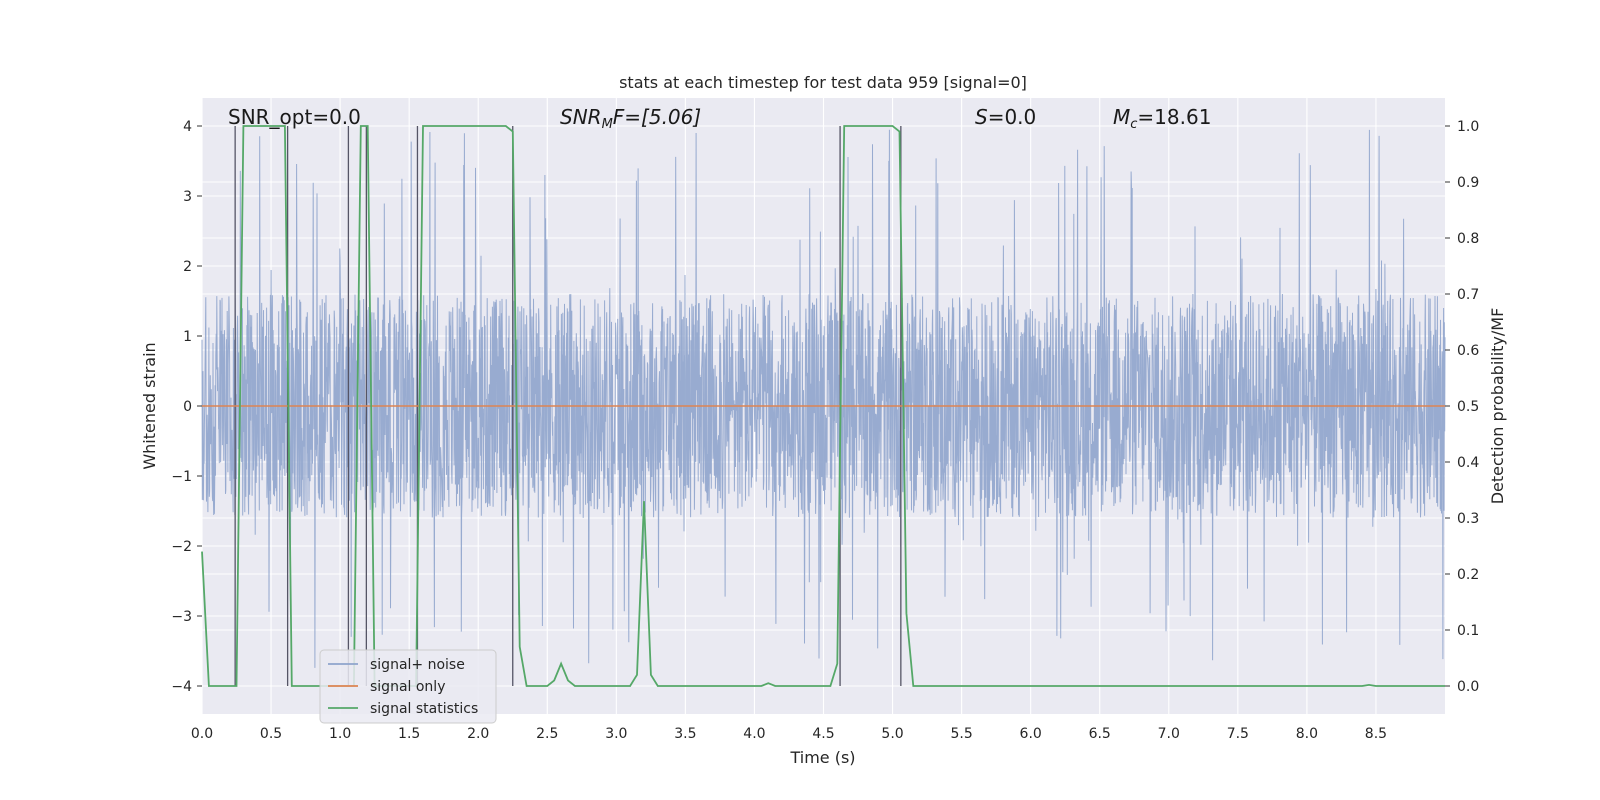  Describe the element at coordinates (409, 734) in the screenshot. I see `x-tick-label: 1.5` at that location.